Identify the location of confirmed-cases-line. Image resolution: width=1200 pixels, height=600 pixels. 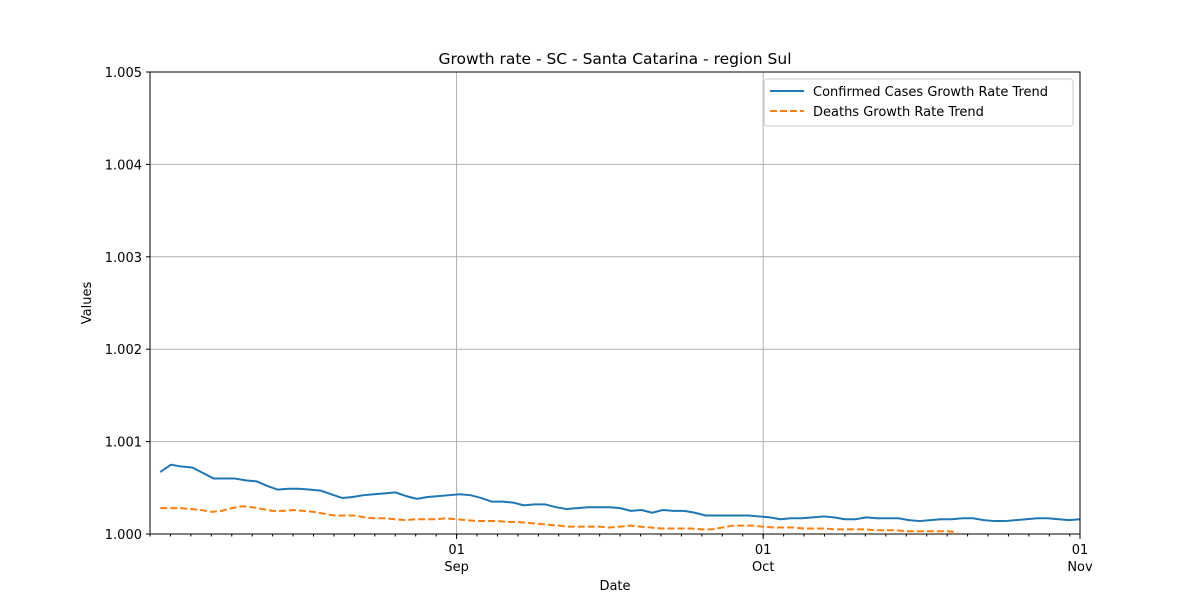
(620, 493).